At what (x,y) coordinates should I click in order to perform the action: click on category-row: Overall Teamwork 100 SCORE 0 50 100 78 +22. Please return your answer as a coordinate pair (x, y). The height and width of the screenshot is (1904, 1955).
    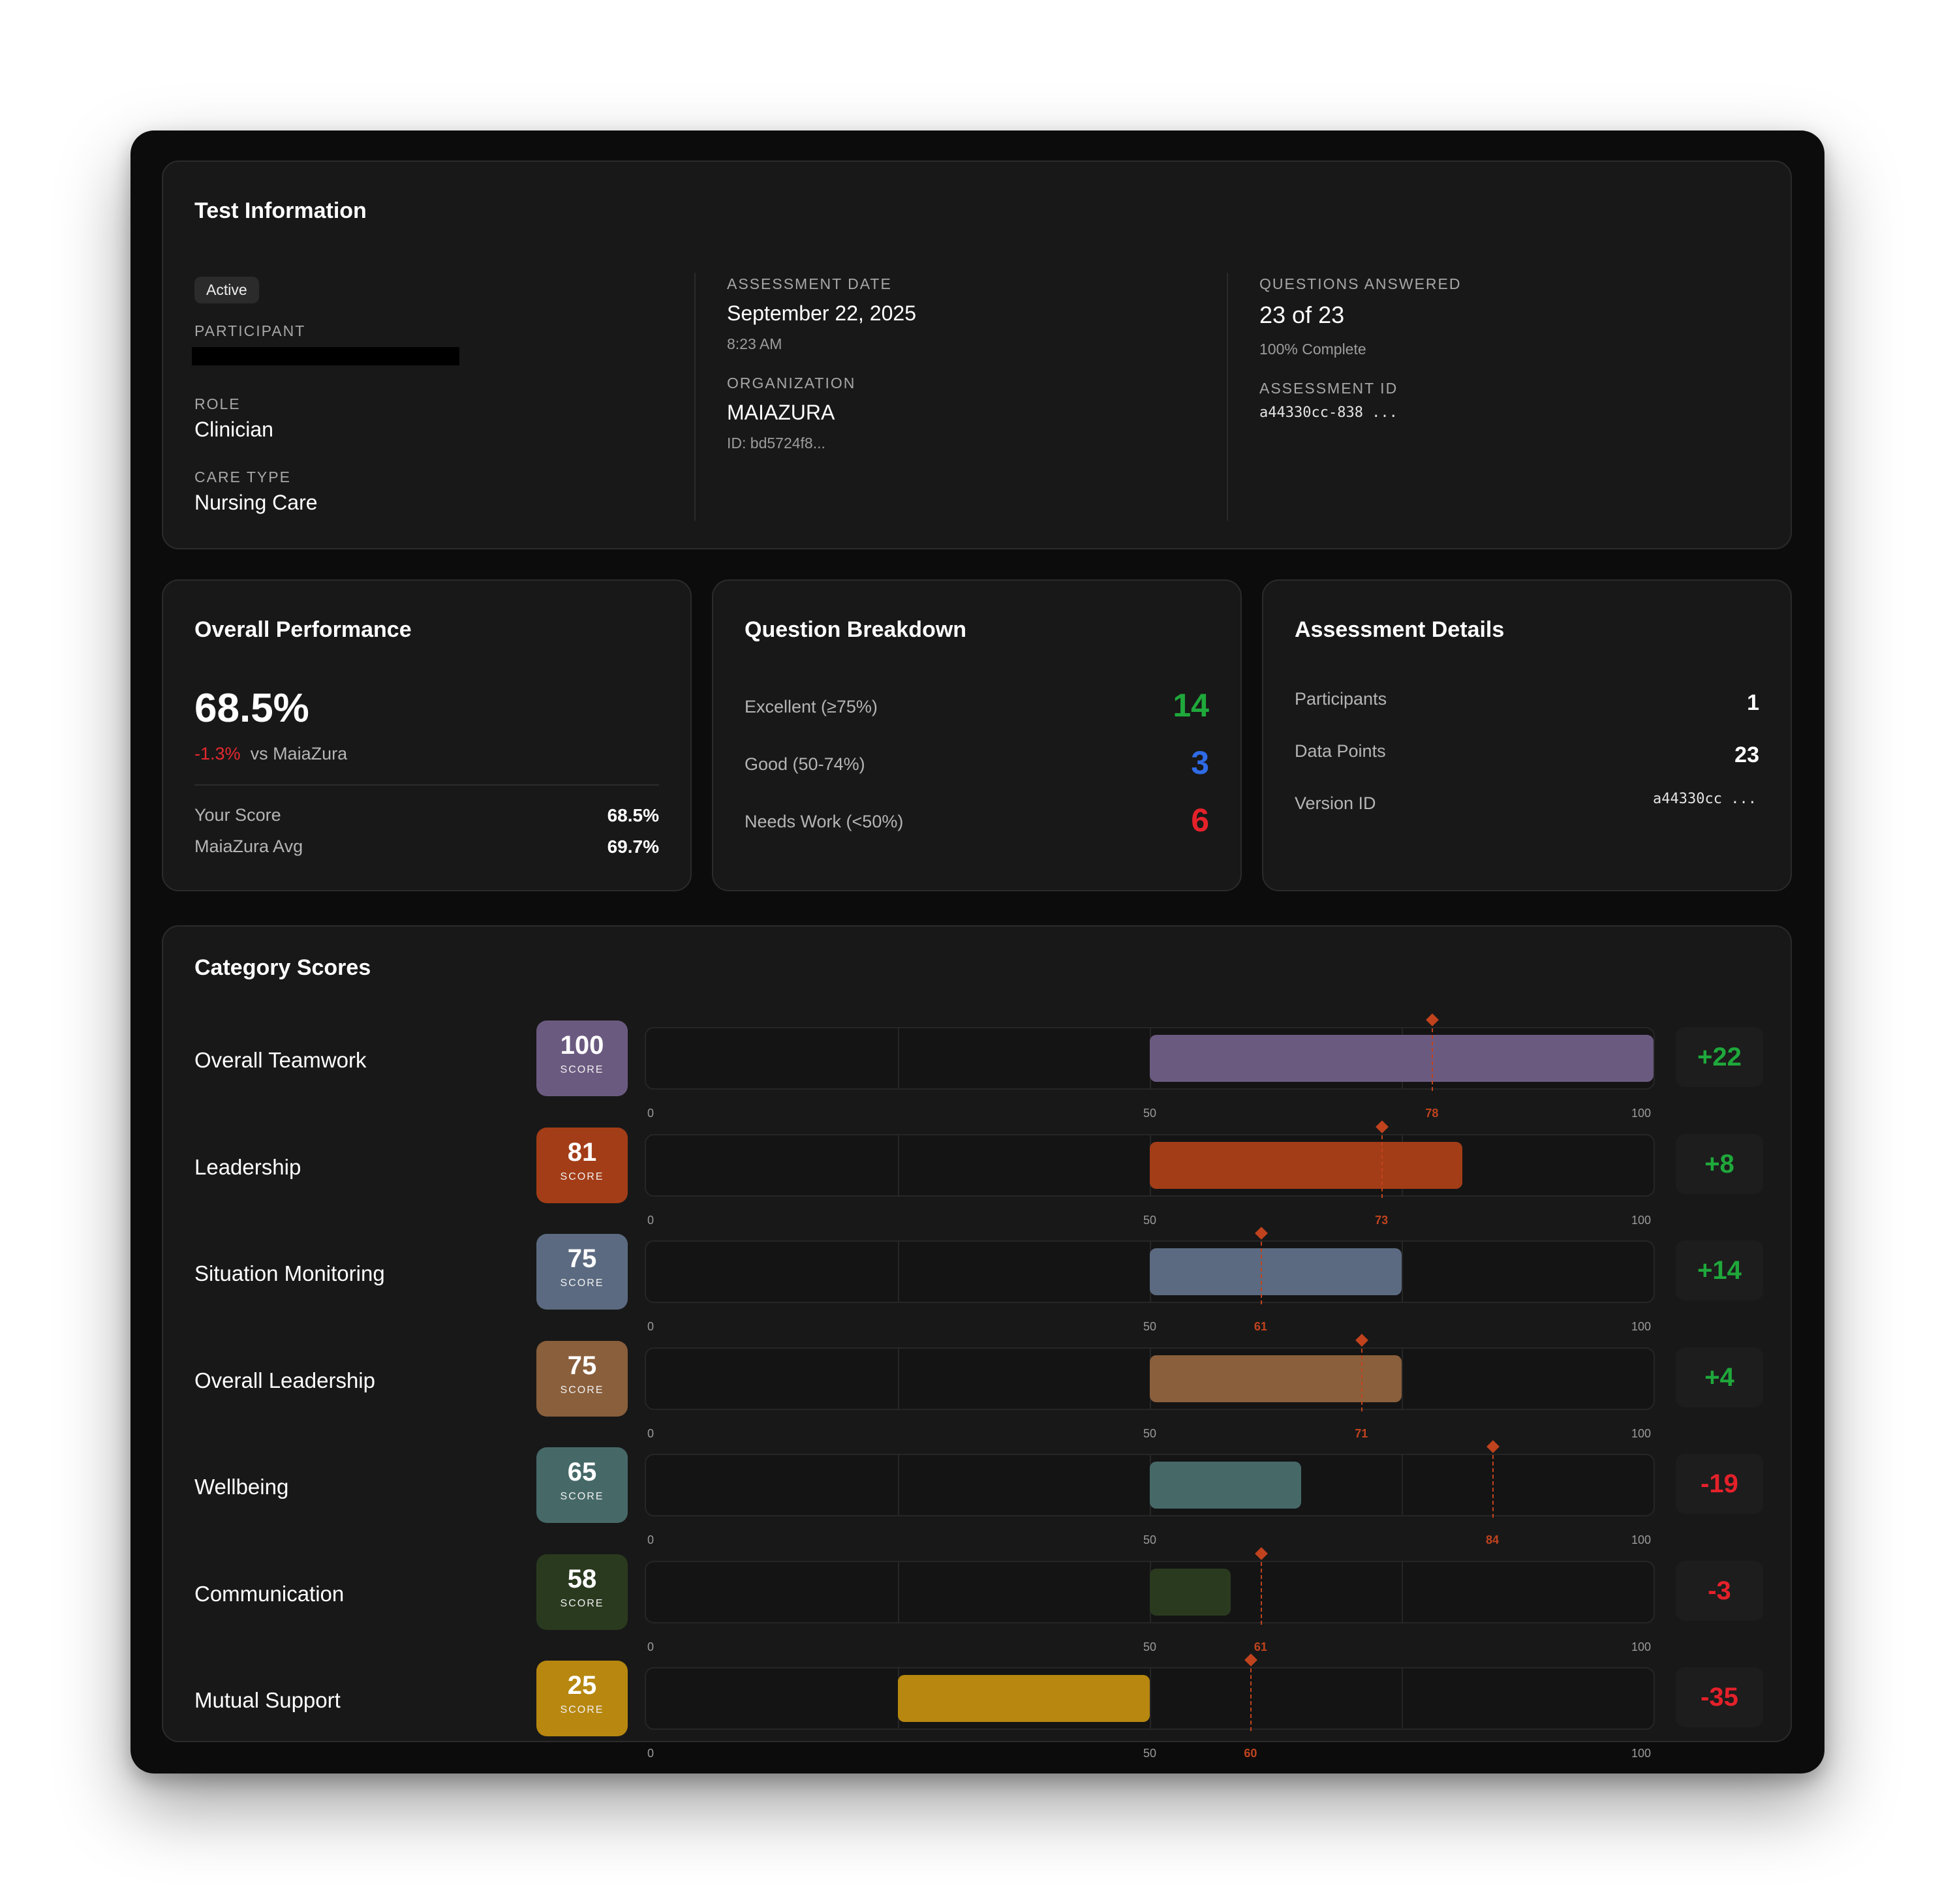
    Looking at the image, I should click on (977, 1069).